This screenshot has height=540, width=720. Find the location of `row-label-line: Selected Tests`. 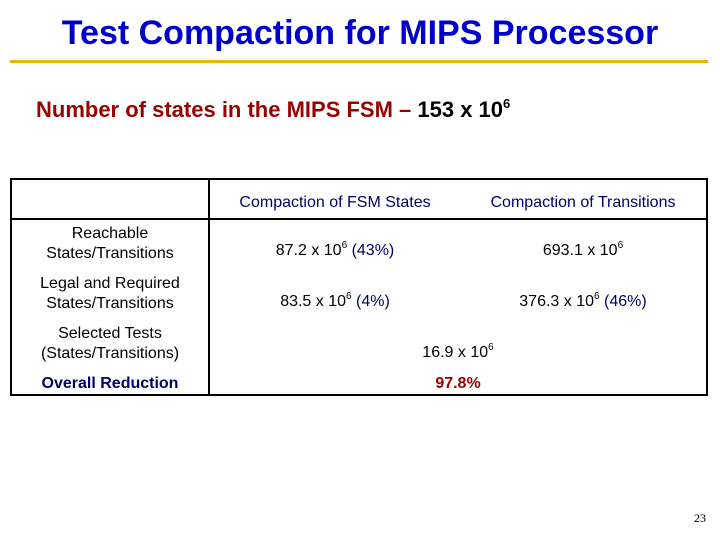

row-label-line: Selected Tests is located at coordinates (110, 333).